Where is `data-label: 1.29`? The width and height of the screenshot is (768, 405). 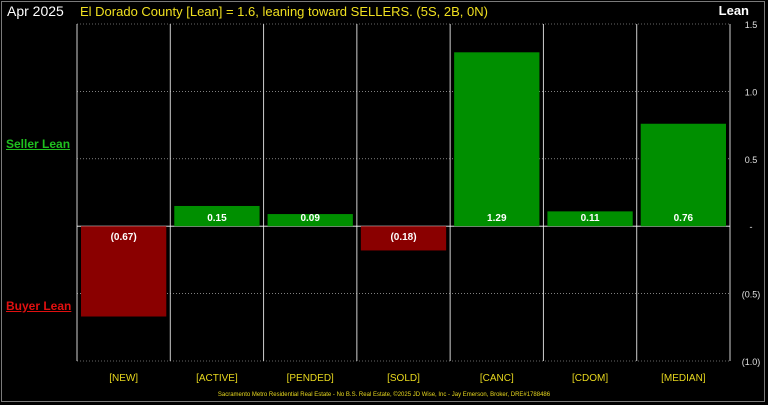
data-label: 1.29 is located at coordinates (497, 218).